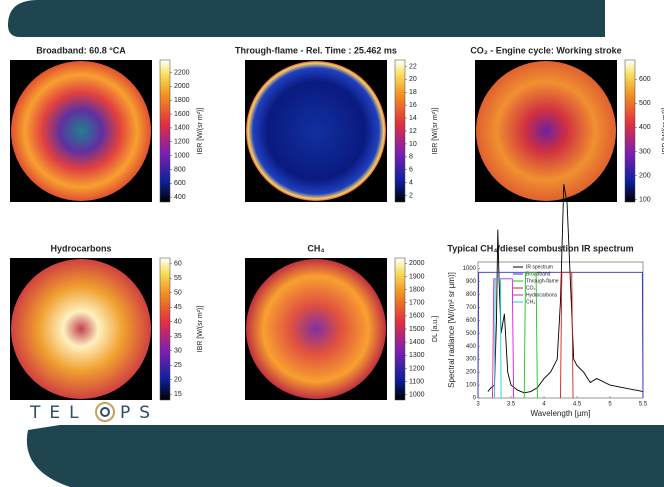 The height and width of the screenshot is (487, 664). I want to click on x-tick-label: 3.5, so click(511, 405).